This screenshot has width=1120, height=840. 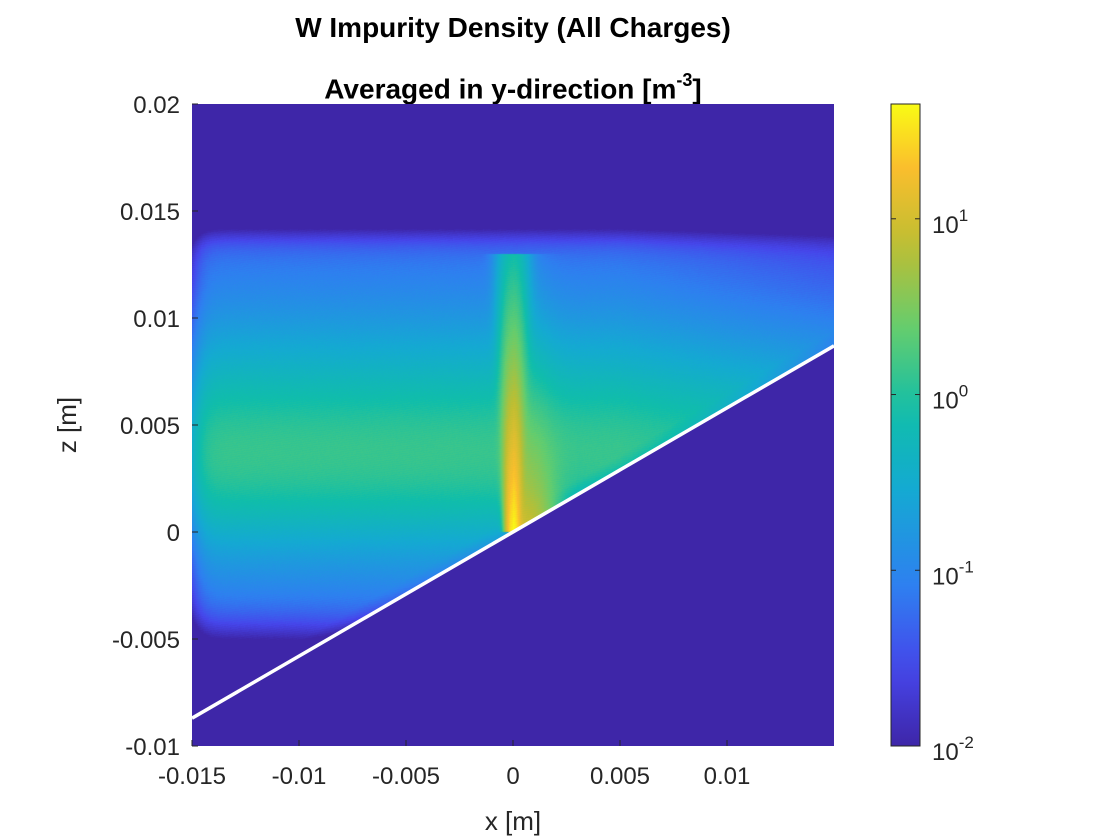 I want to click on colorbar-tick-label: 10⁰, so click(x=950, y=398).